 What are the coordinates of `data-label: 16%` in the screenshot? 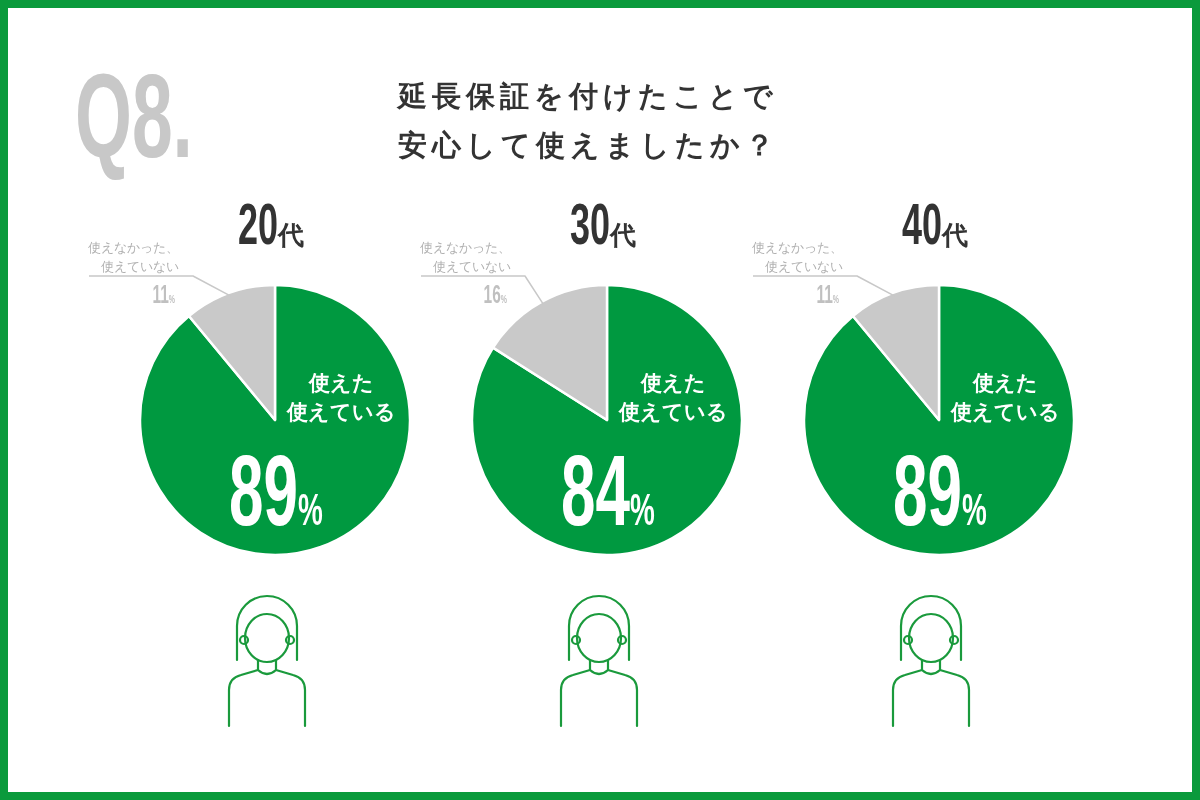 It's located at (497, 294).